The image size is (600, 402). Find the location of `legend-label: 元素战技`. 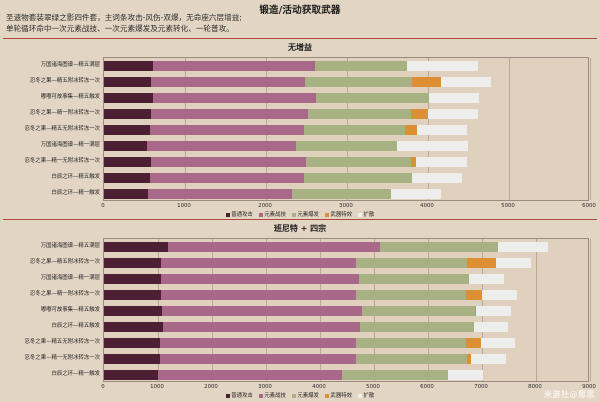

legend-label: 元素战技 is located at coordinates (275, 396).